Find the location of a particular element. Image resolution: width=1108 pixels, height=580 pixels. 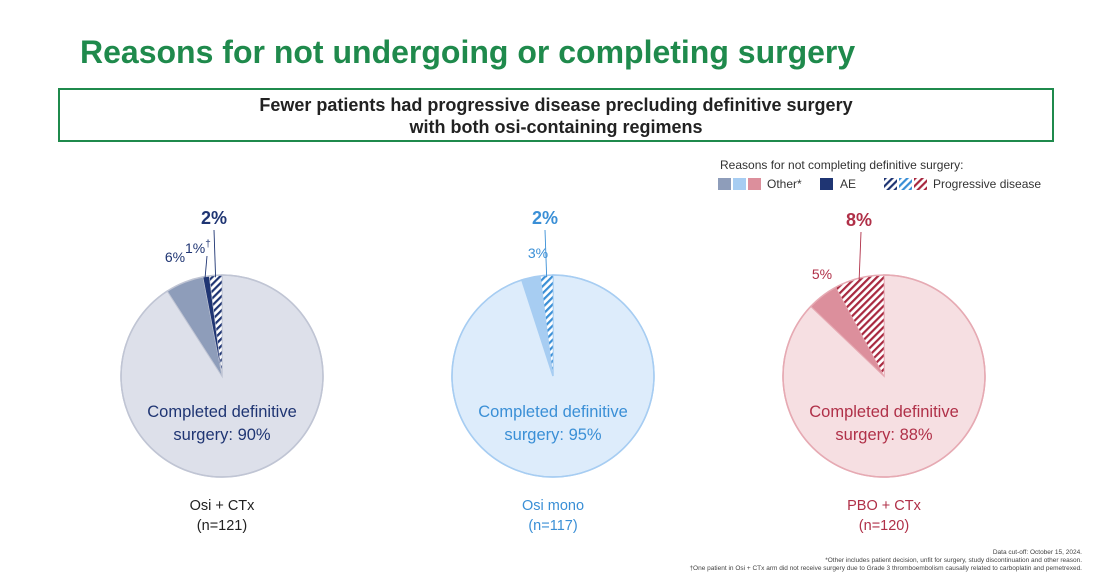

label-progressive-osi-ctx: 2% is located at coordinates (214, 218).